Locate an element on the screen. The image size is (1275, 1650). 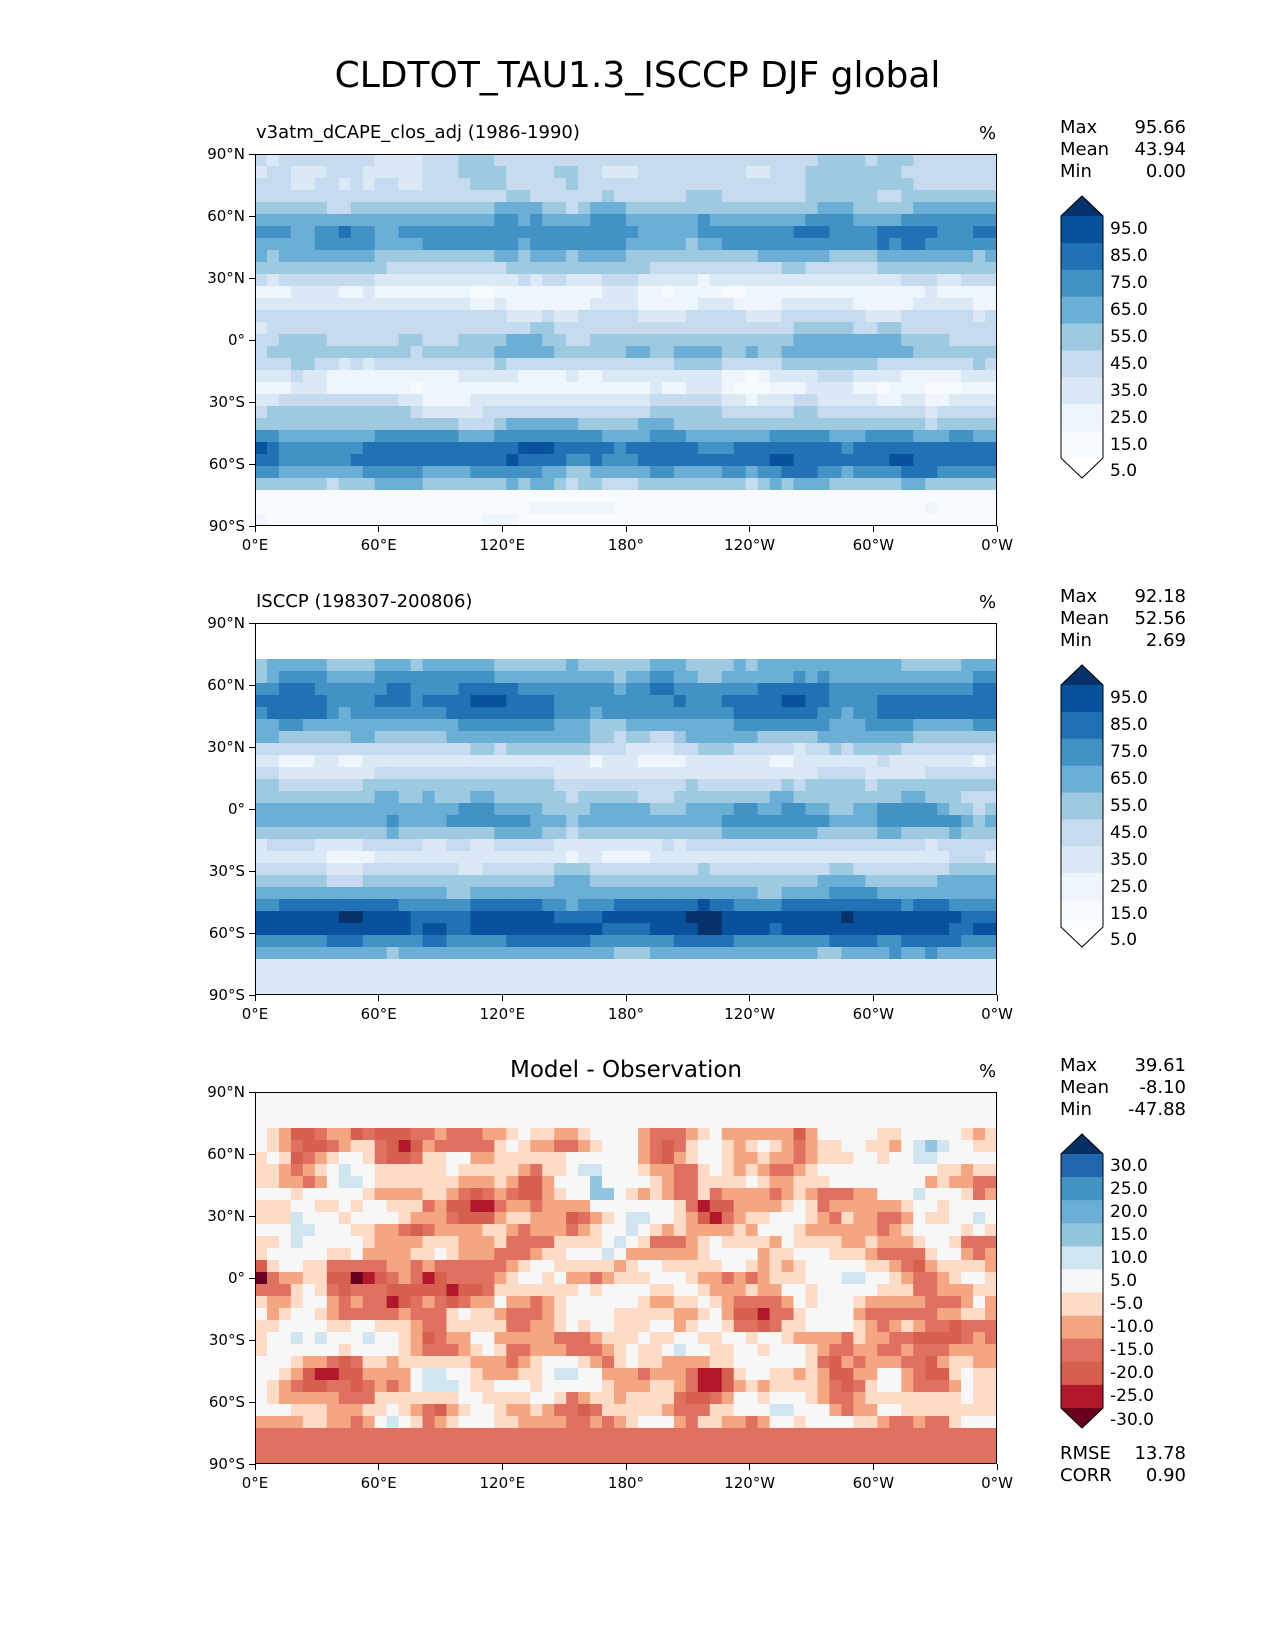
colorbar-level-label: 25.0 is located at coordinates (1129, 417).